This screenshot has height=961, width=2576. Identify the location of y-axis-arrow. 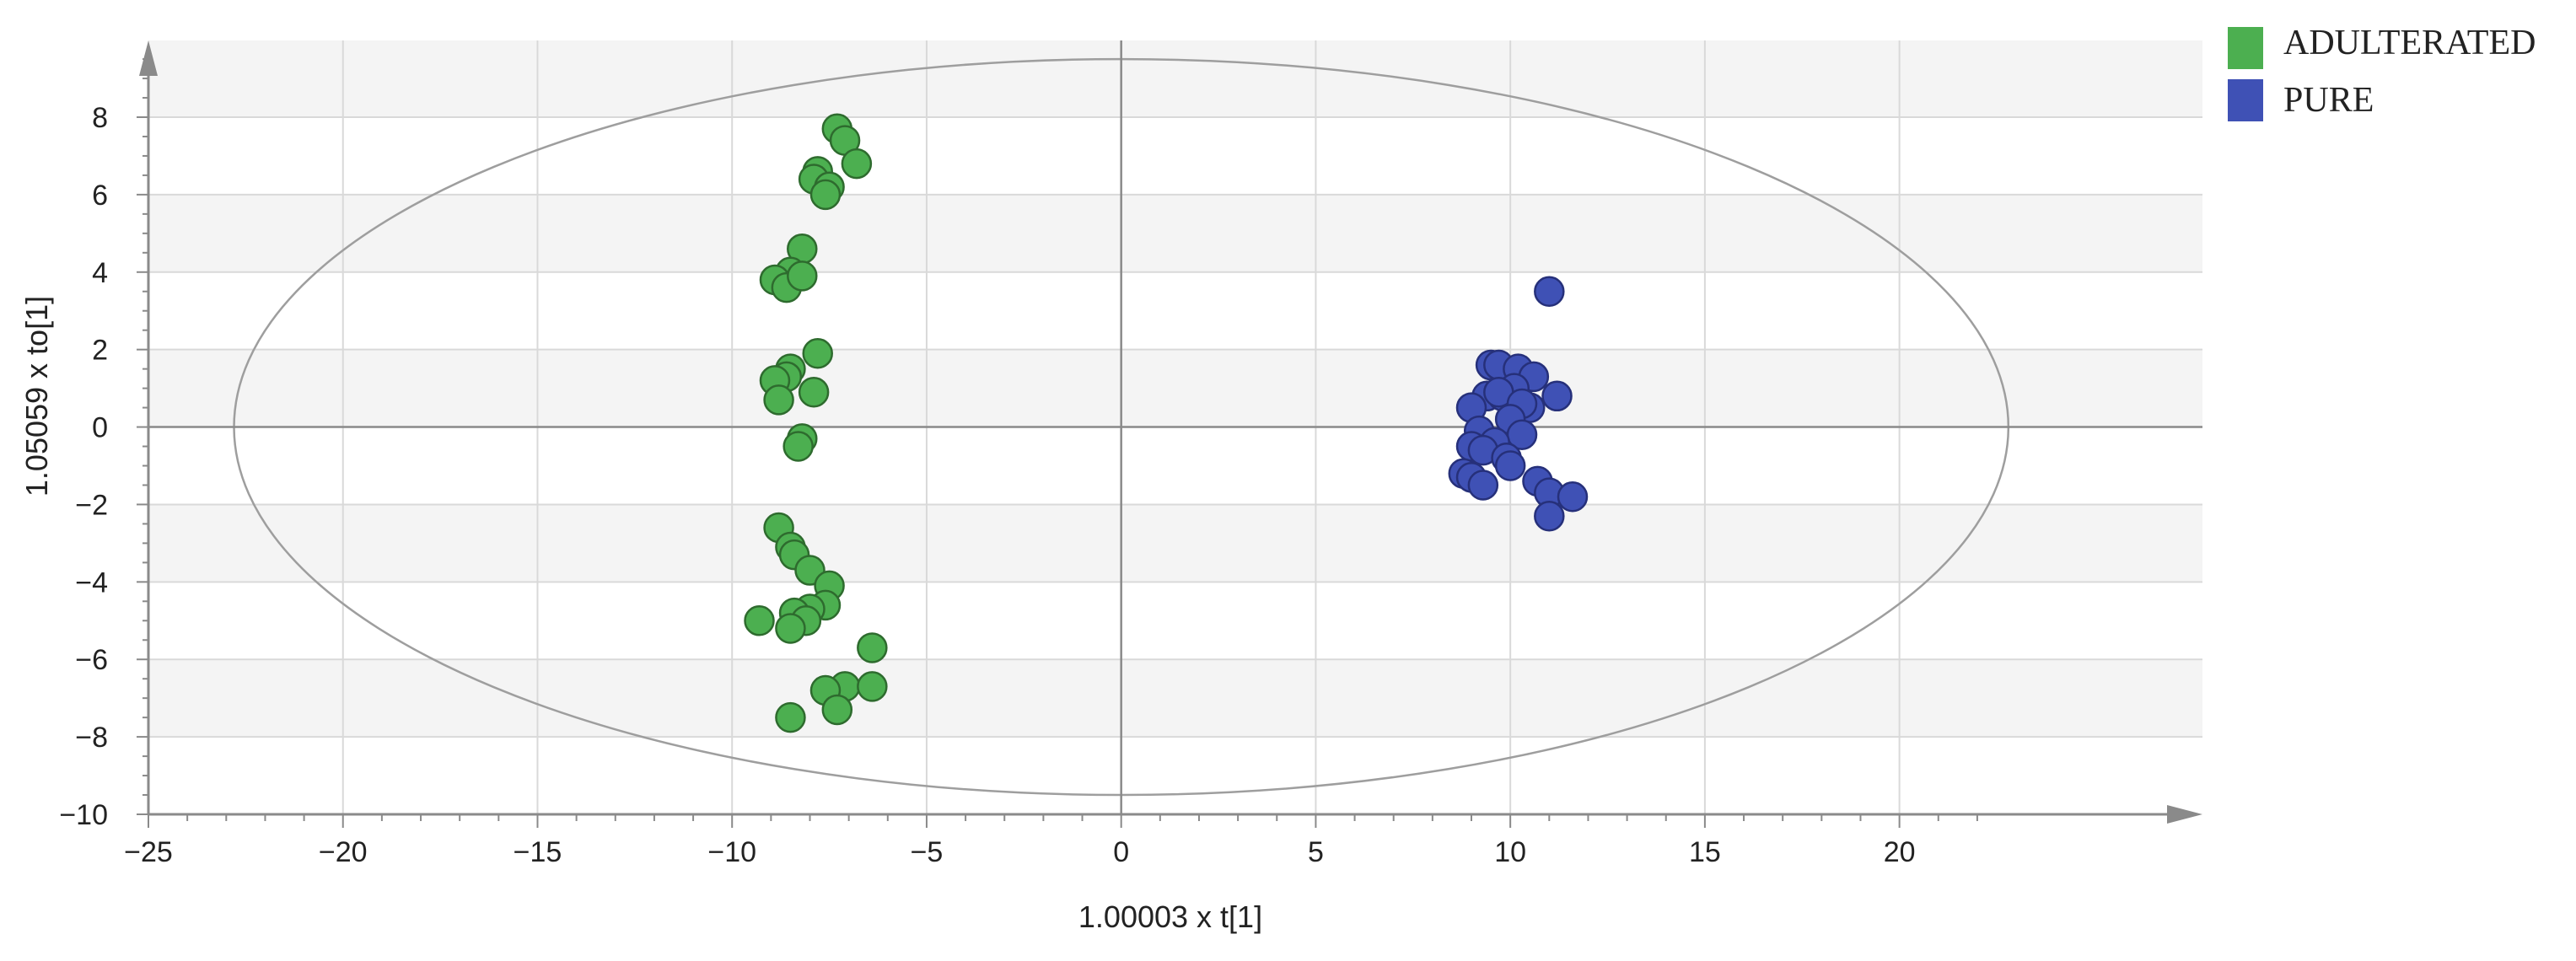
(148, 58).